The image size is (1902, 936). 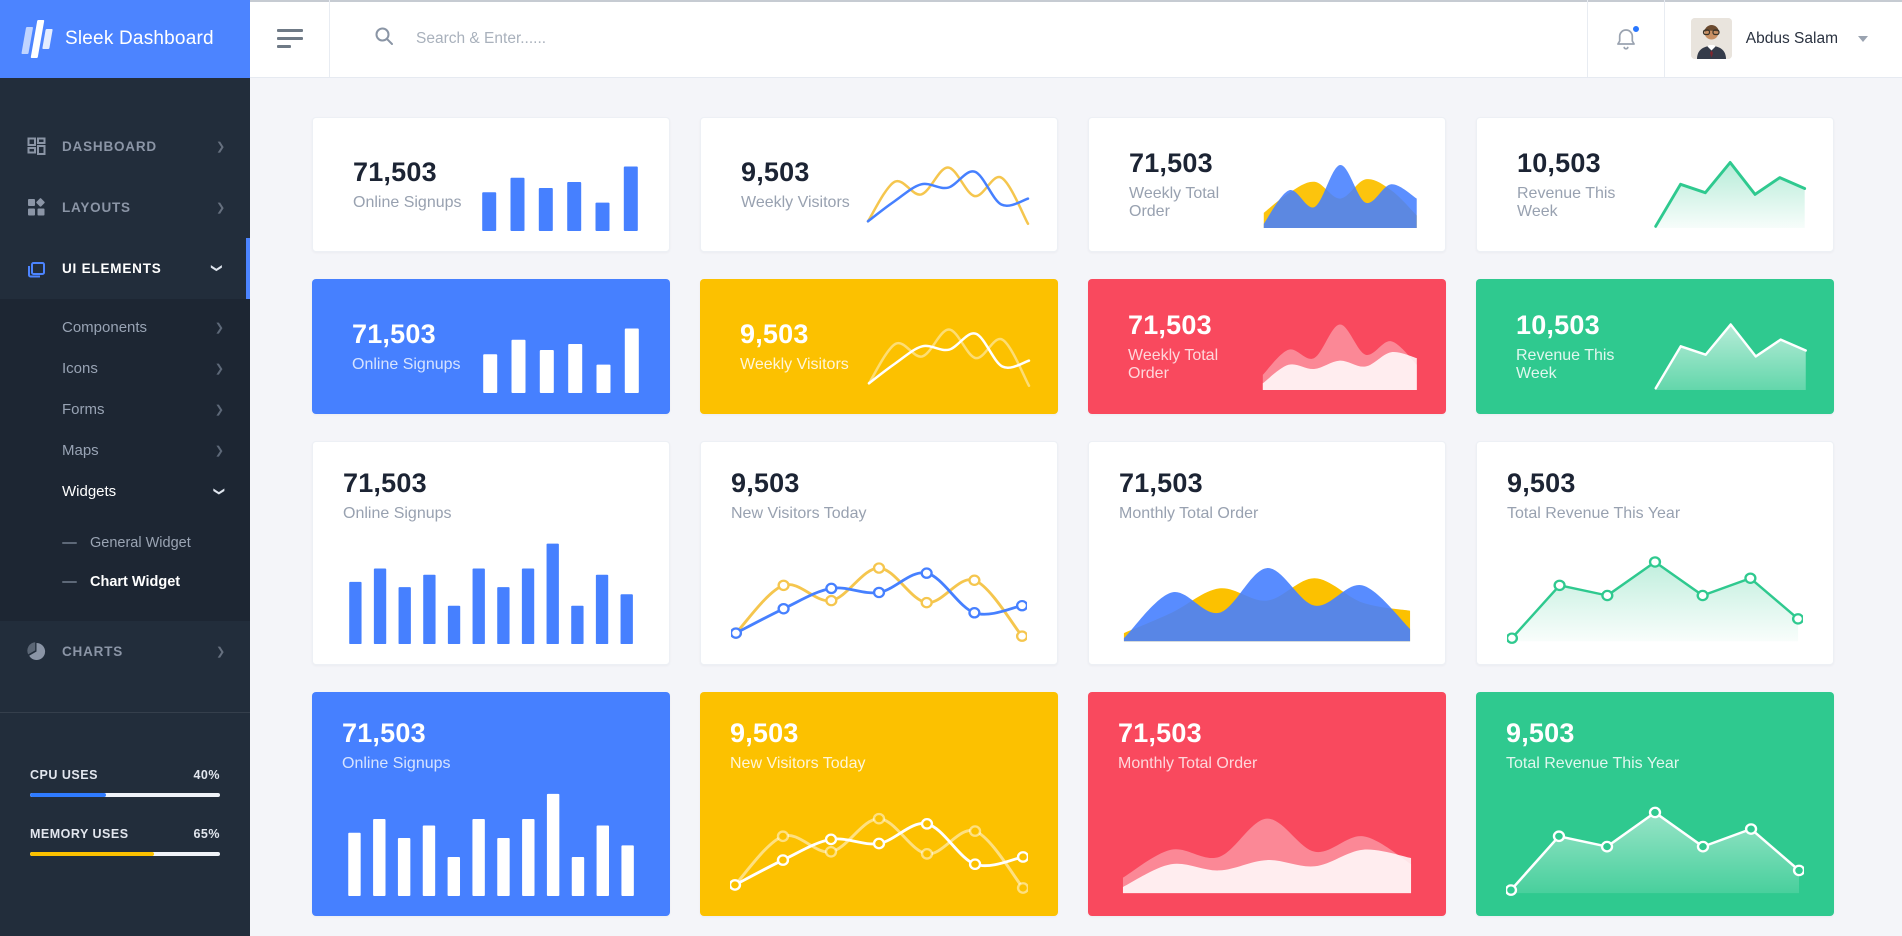 I want to click on sidebar-item-label: DASHBOARD, so click(x=109, y=146).